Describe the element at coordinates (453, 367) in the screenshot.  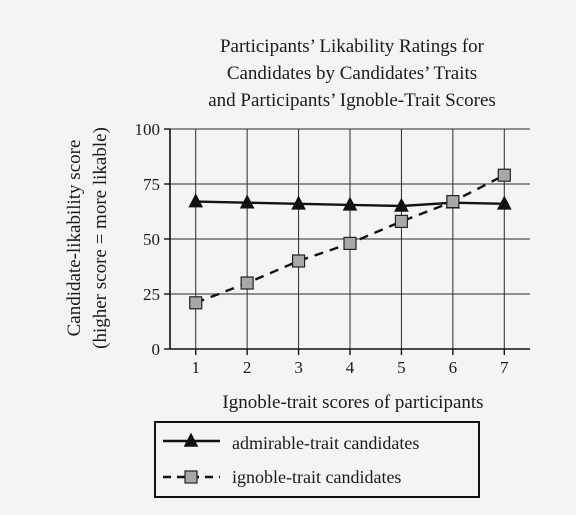
I see `x-tick-label: 6` at that location.